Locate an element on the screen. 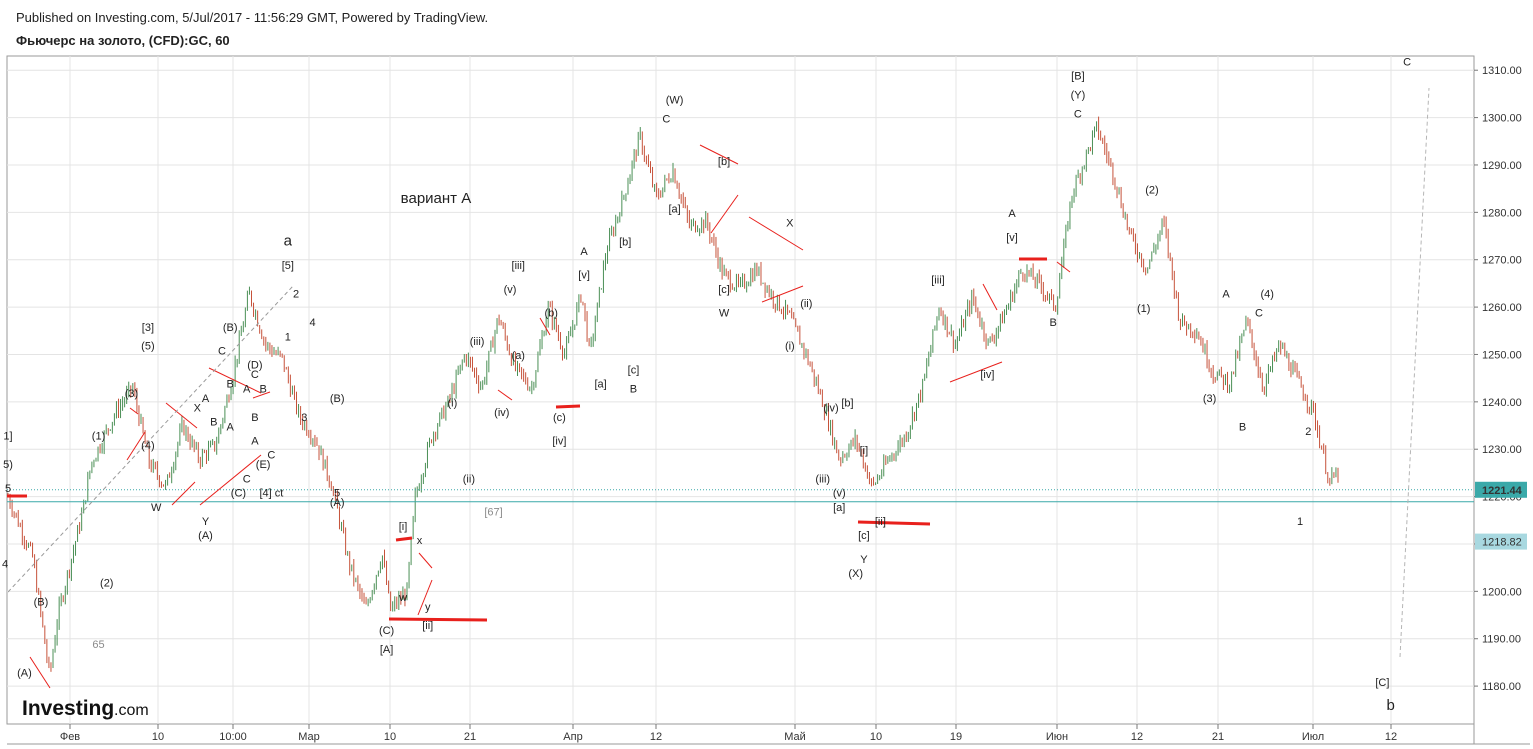 The image size is (1533, 749). chart-title: Фьючерс на золото, (CFD):GC, 60 is located at coordinates (123, 40).